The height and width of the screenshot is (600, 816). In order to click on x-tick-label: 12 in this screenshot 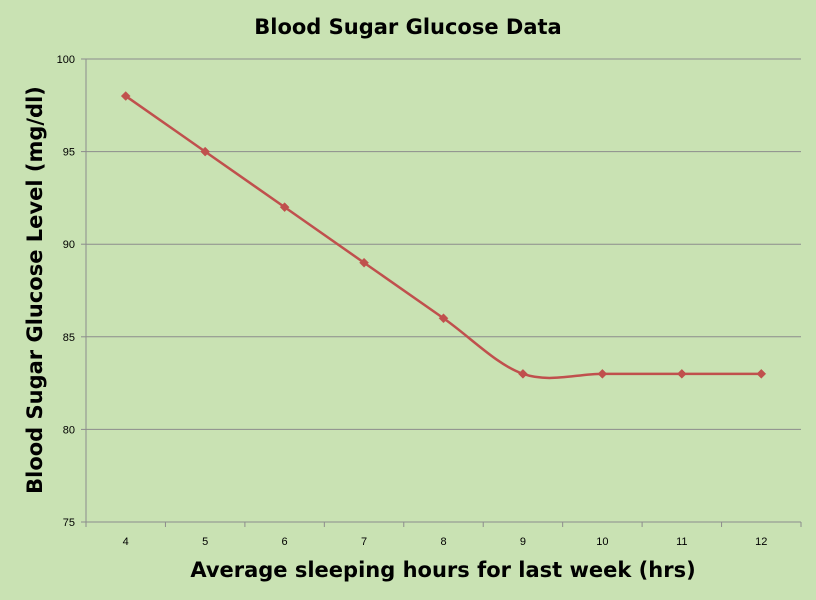, I will do `click(761, 542)`.